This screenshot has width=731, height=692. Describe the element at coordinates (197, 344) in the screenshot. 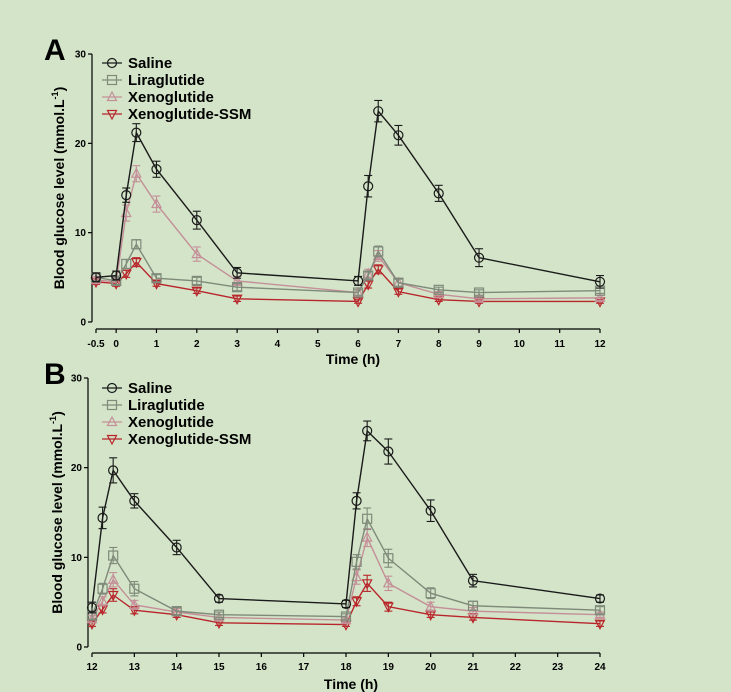

I see `x-tick-label: 2` at that location.